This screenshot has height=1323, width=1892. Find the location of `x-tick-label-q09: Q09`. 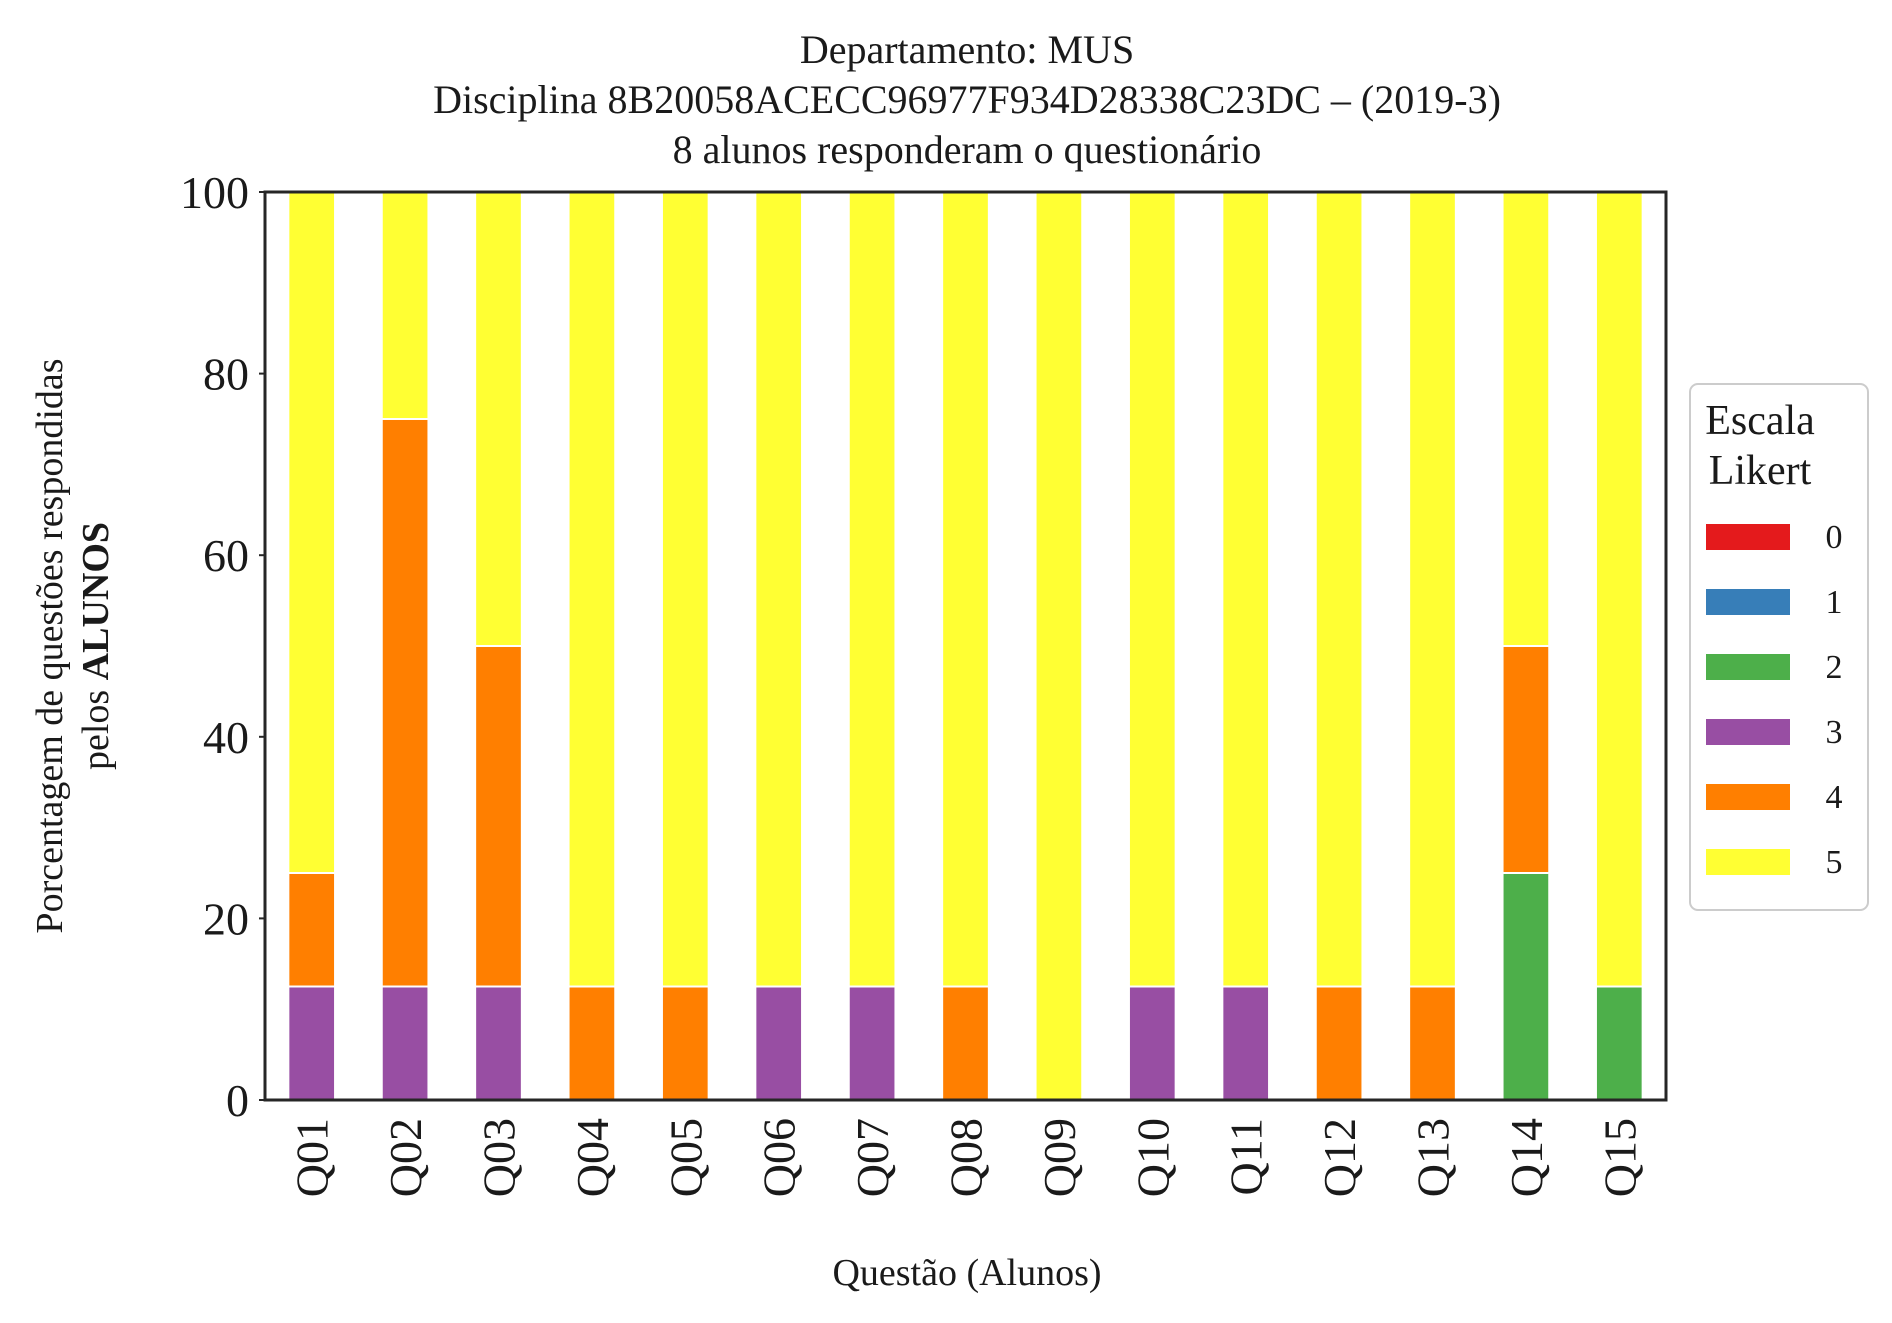

x-tick-label-q09: Q09 is located at coordinates (1059, 1157).